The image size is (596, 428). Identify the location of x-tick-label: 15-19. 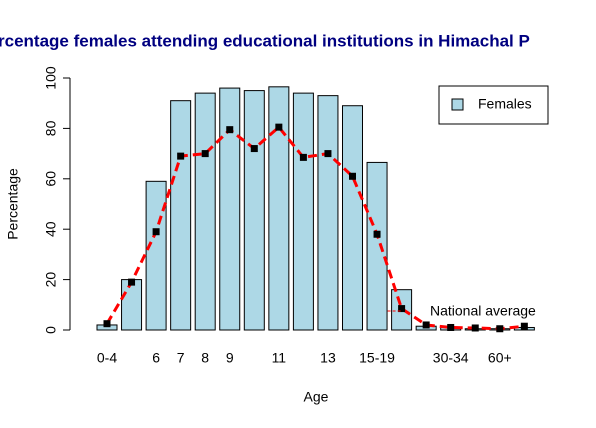
(377, 358).